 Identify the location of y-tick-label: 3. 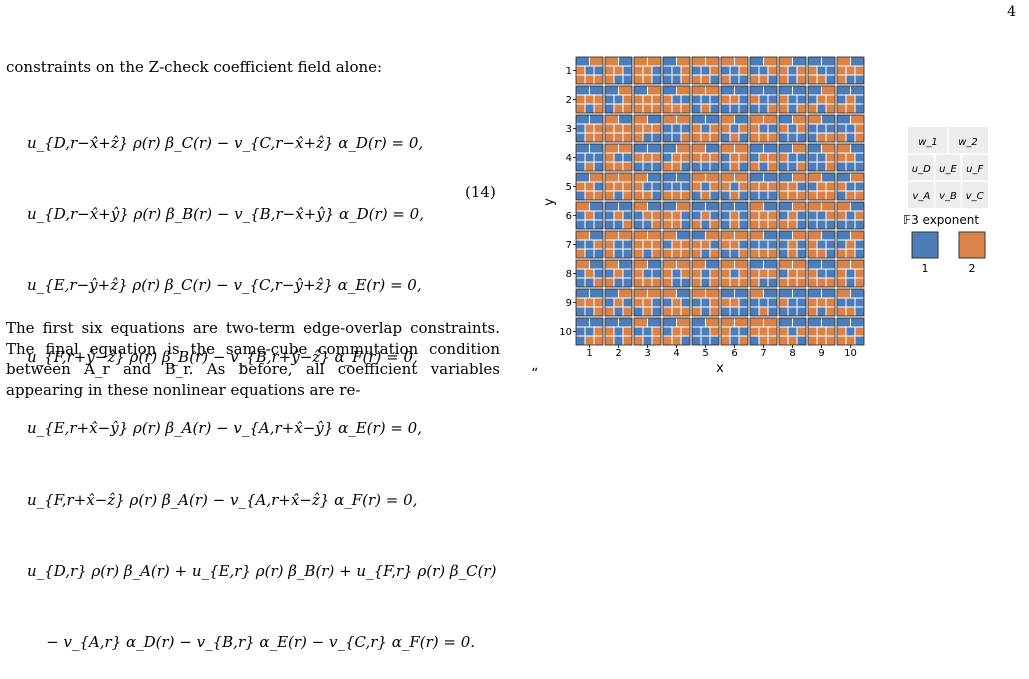
(569, 129).